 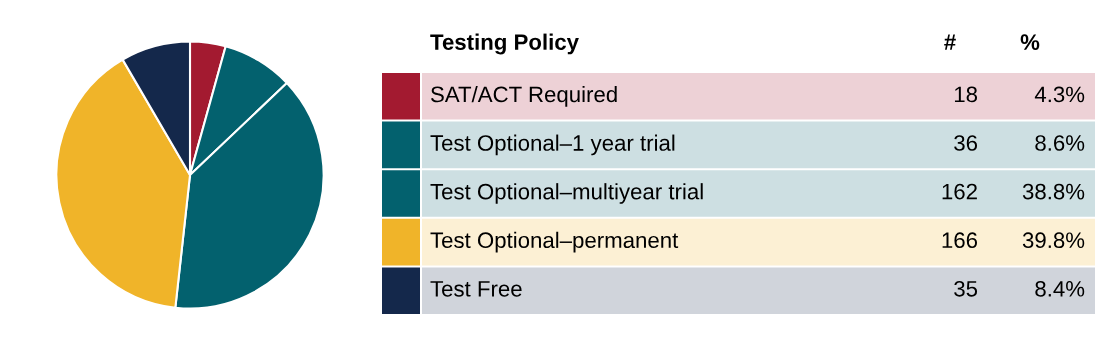 What do you see at coordinates (1059, 94) in the screenshot?
I see `data-label: 4.3%` at bounding box center [1059, 94].